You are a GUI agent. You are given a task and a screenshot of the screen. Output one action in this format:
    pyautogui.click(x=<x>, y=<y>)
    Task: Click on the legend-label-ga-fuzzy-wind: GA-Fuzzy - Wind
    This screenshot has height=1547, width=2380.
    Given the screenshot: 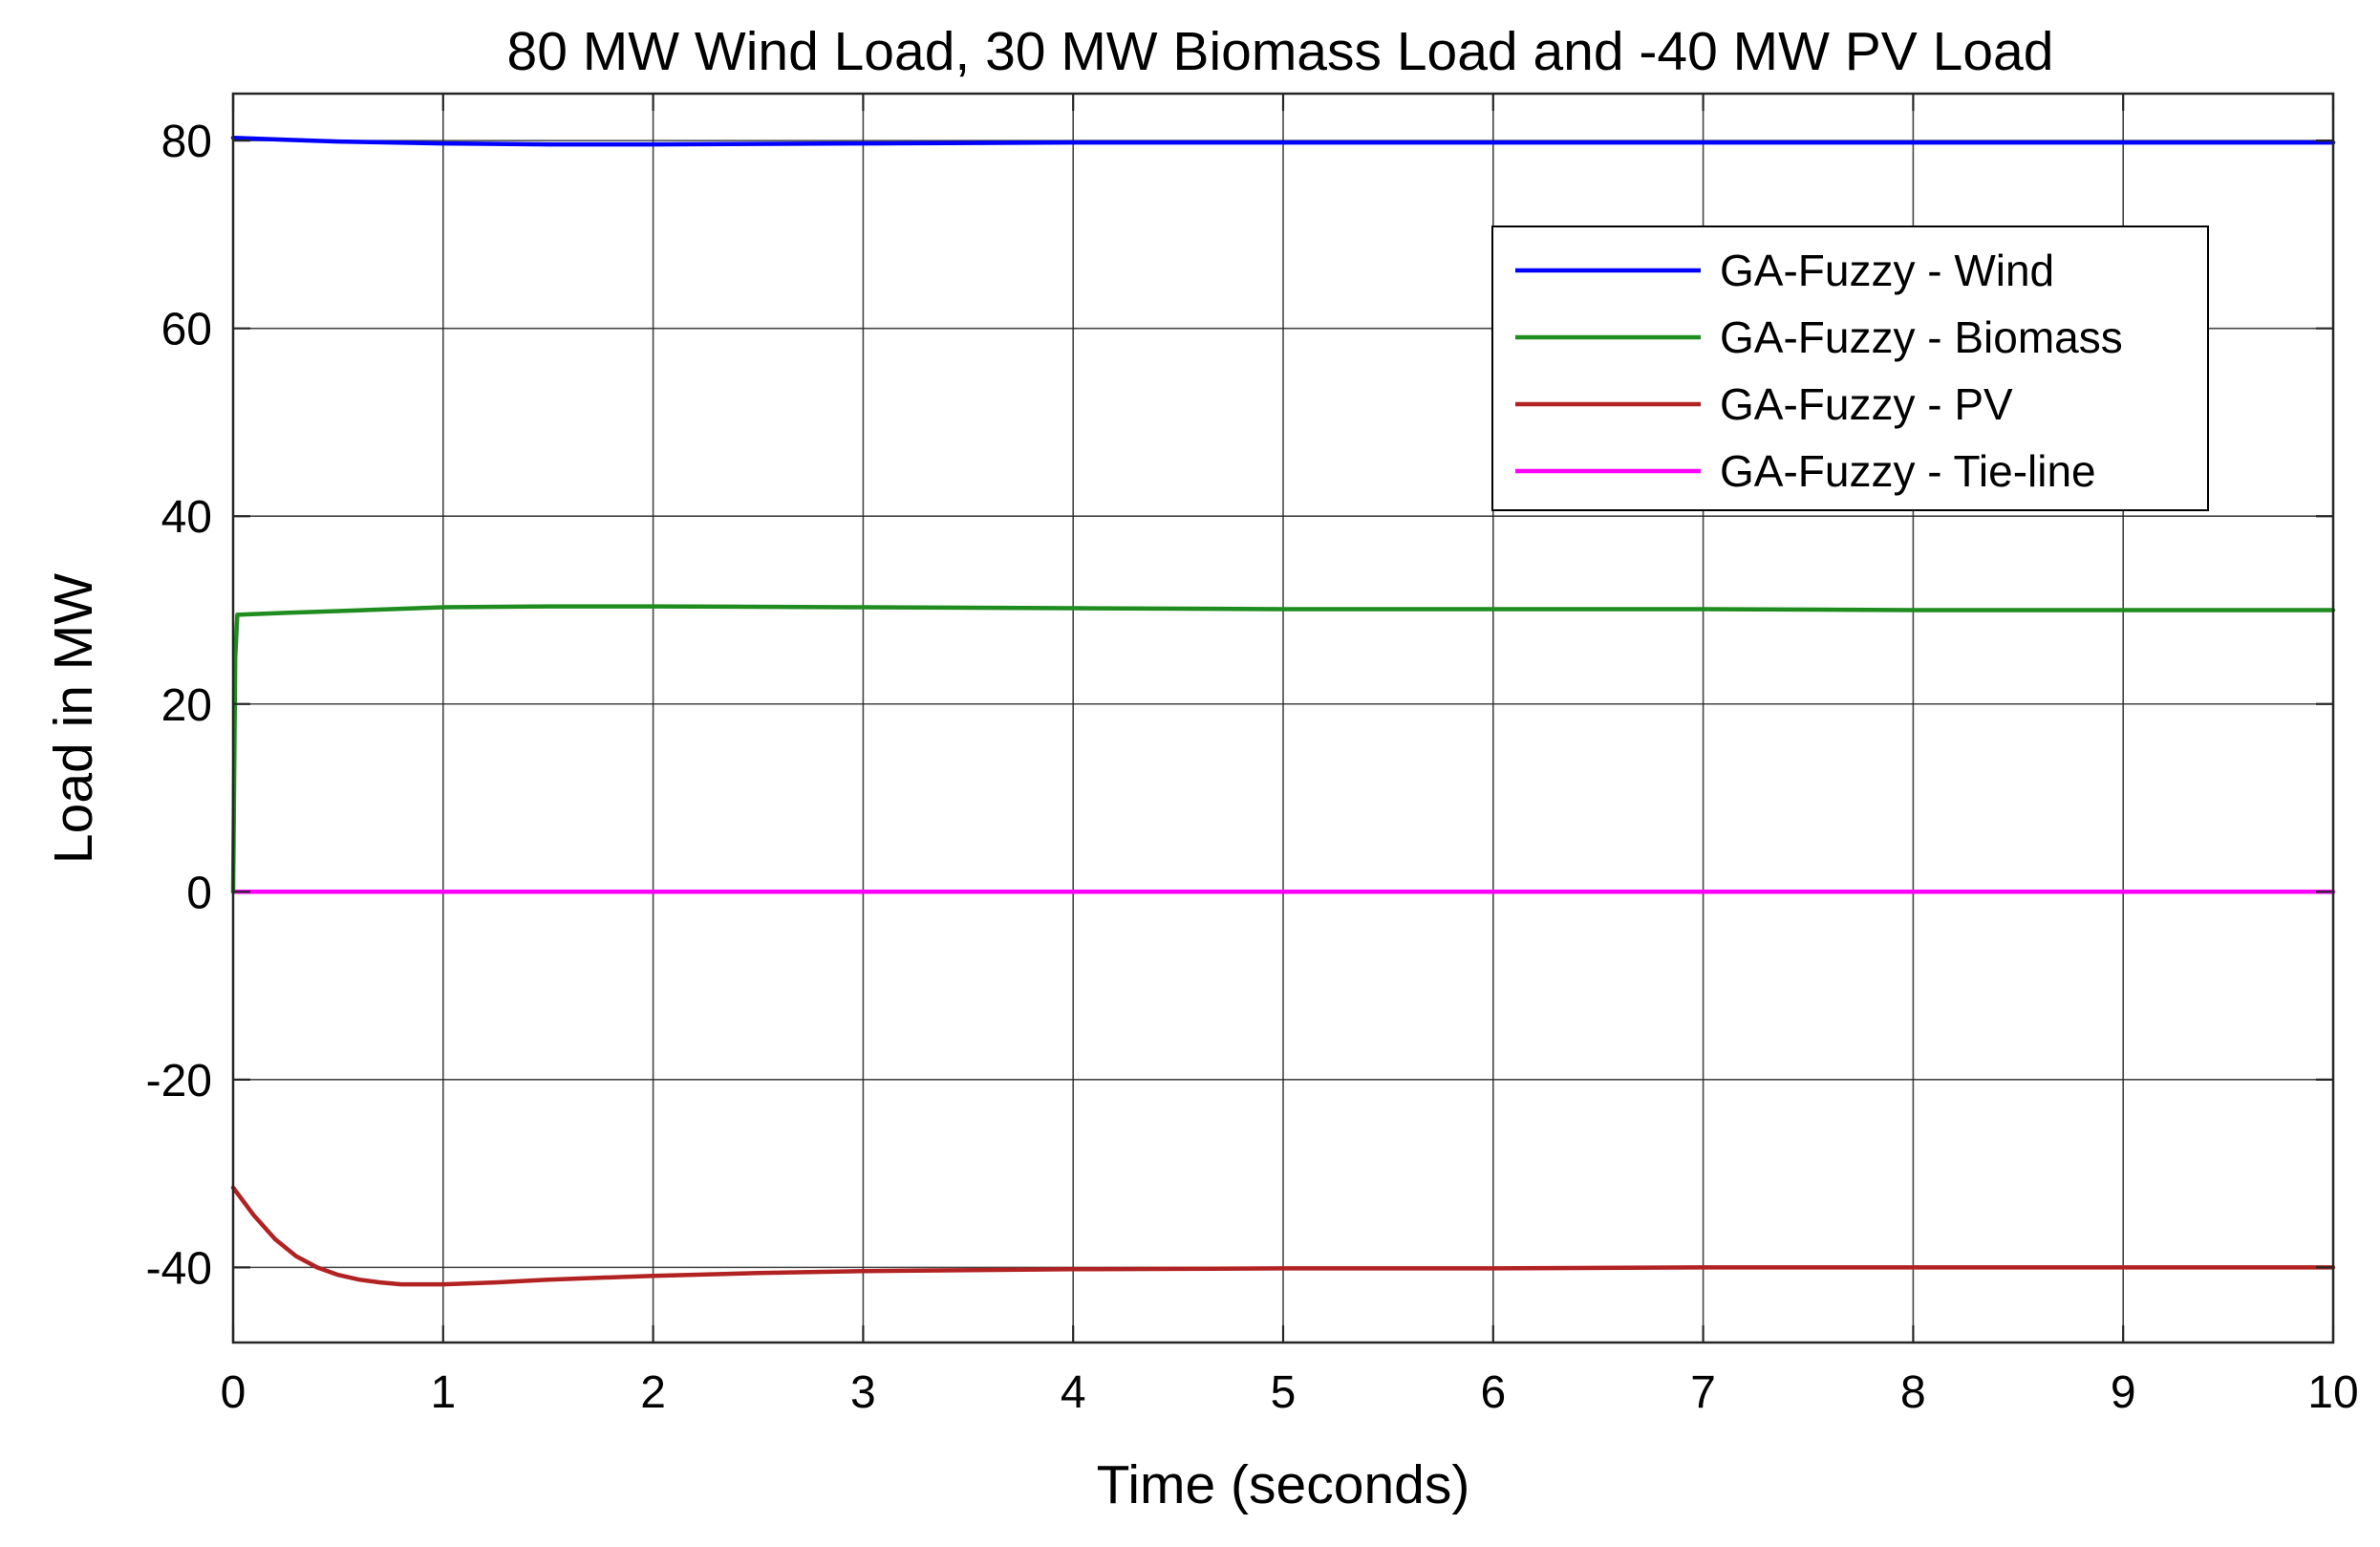 What is the action you would take?
    pyautogui.click(x=1887, y=270)
    